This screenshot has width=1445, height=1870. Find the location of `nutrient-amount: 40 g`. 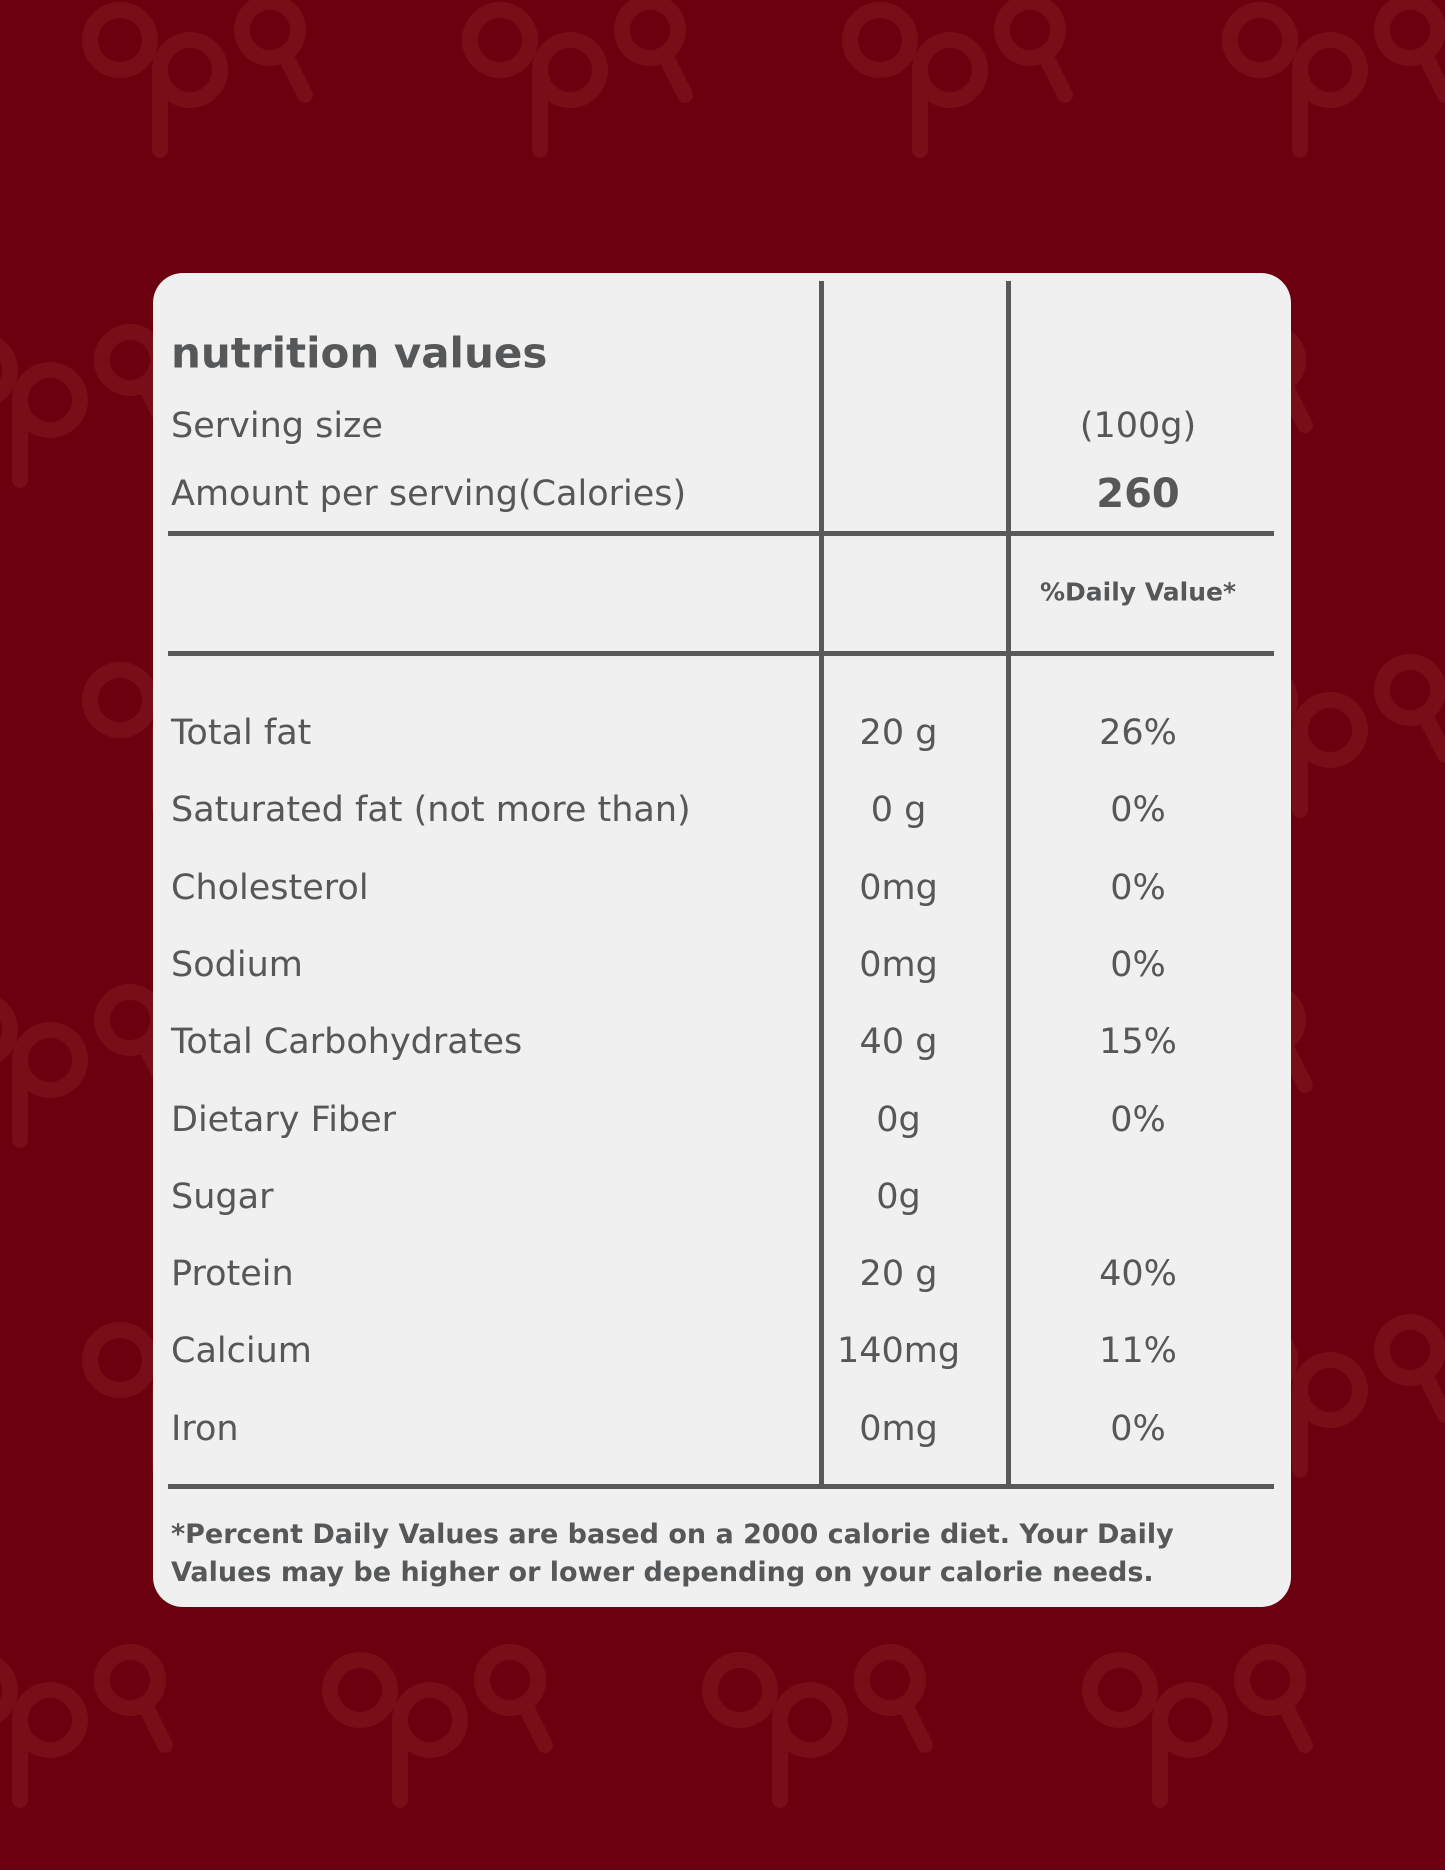

nutrient-amount: 40 g is located at coordinates (898, 1042).